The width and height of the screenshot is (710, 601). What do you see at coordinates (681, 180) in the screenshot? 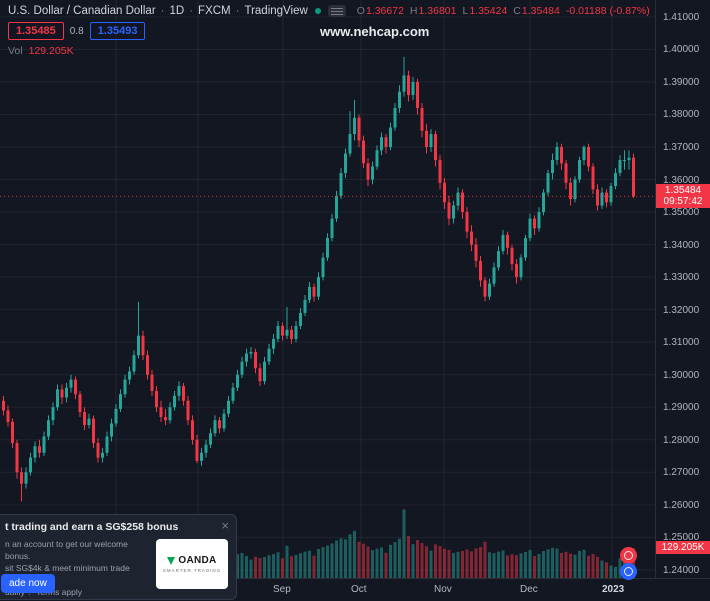
I see `price-axis-label: 1.36000` at bounding box center [681, 180].